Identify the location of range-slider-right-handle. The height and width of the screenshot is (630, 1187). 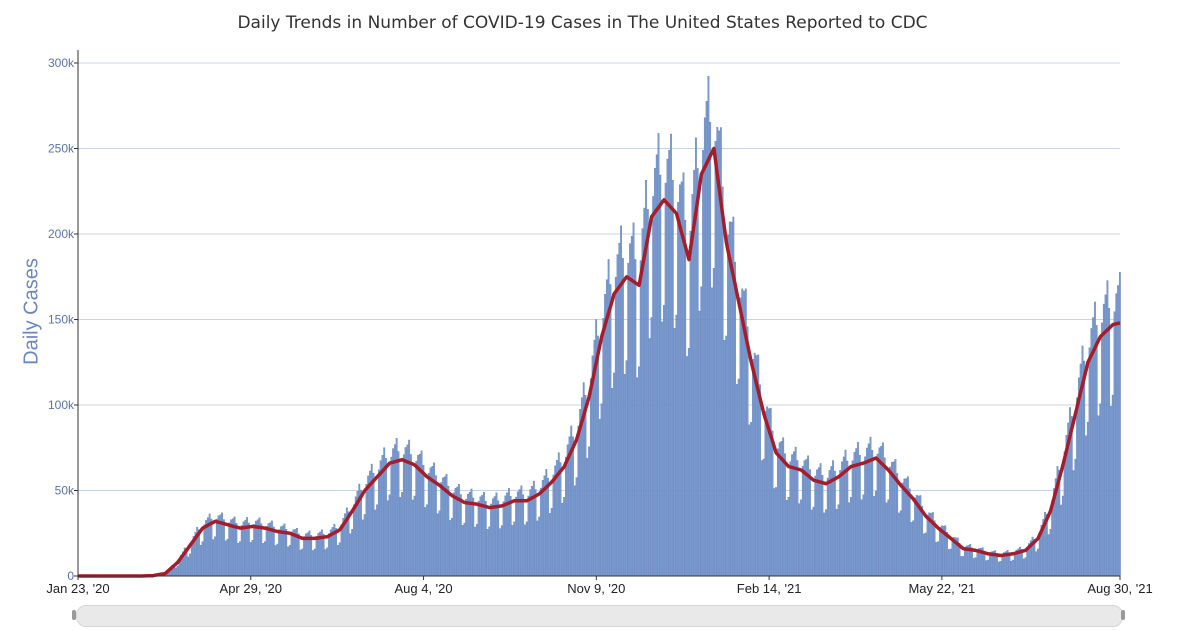
(1123, 615).